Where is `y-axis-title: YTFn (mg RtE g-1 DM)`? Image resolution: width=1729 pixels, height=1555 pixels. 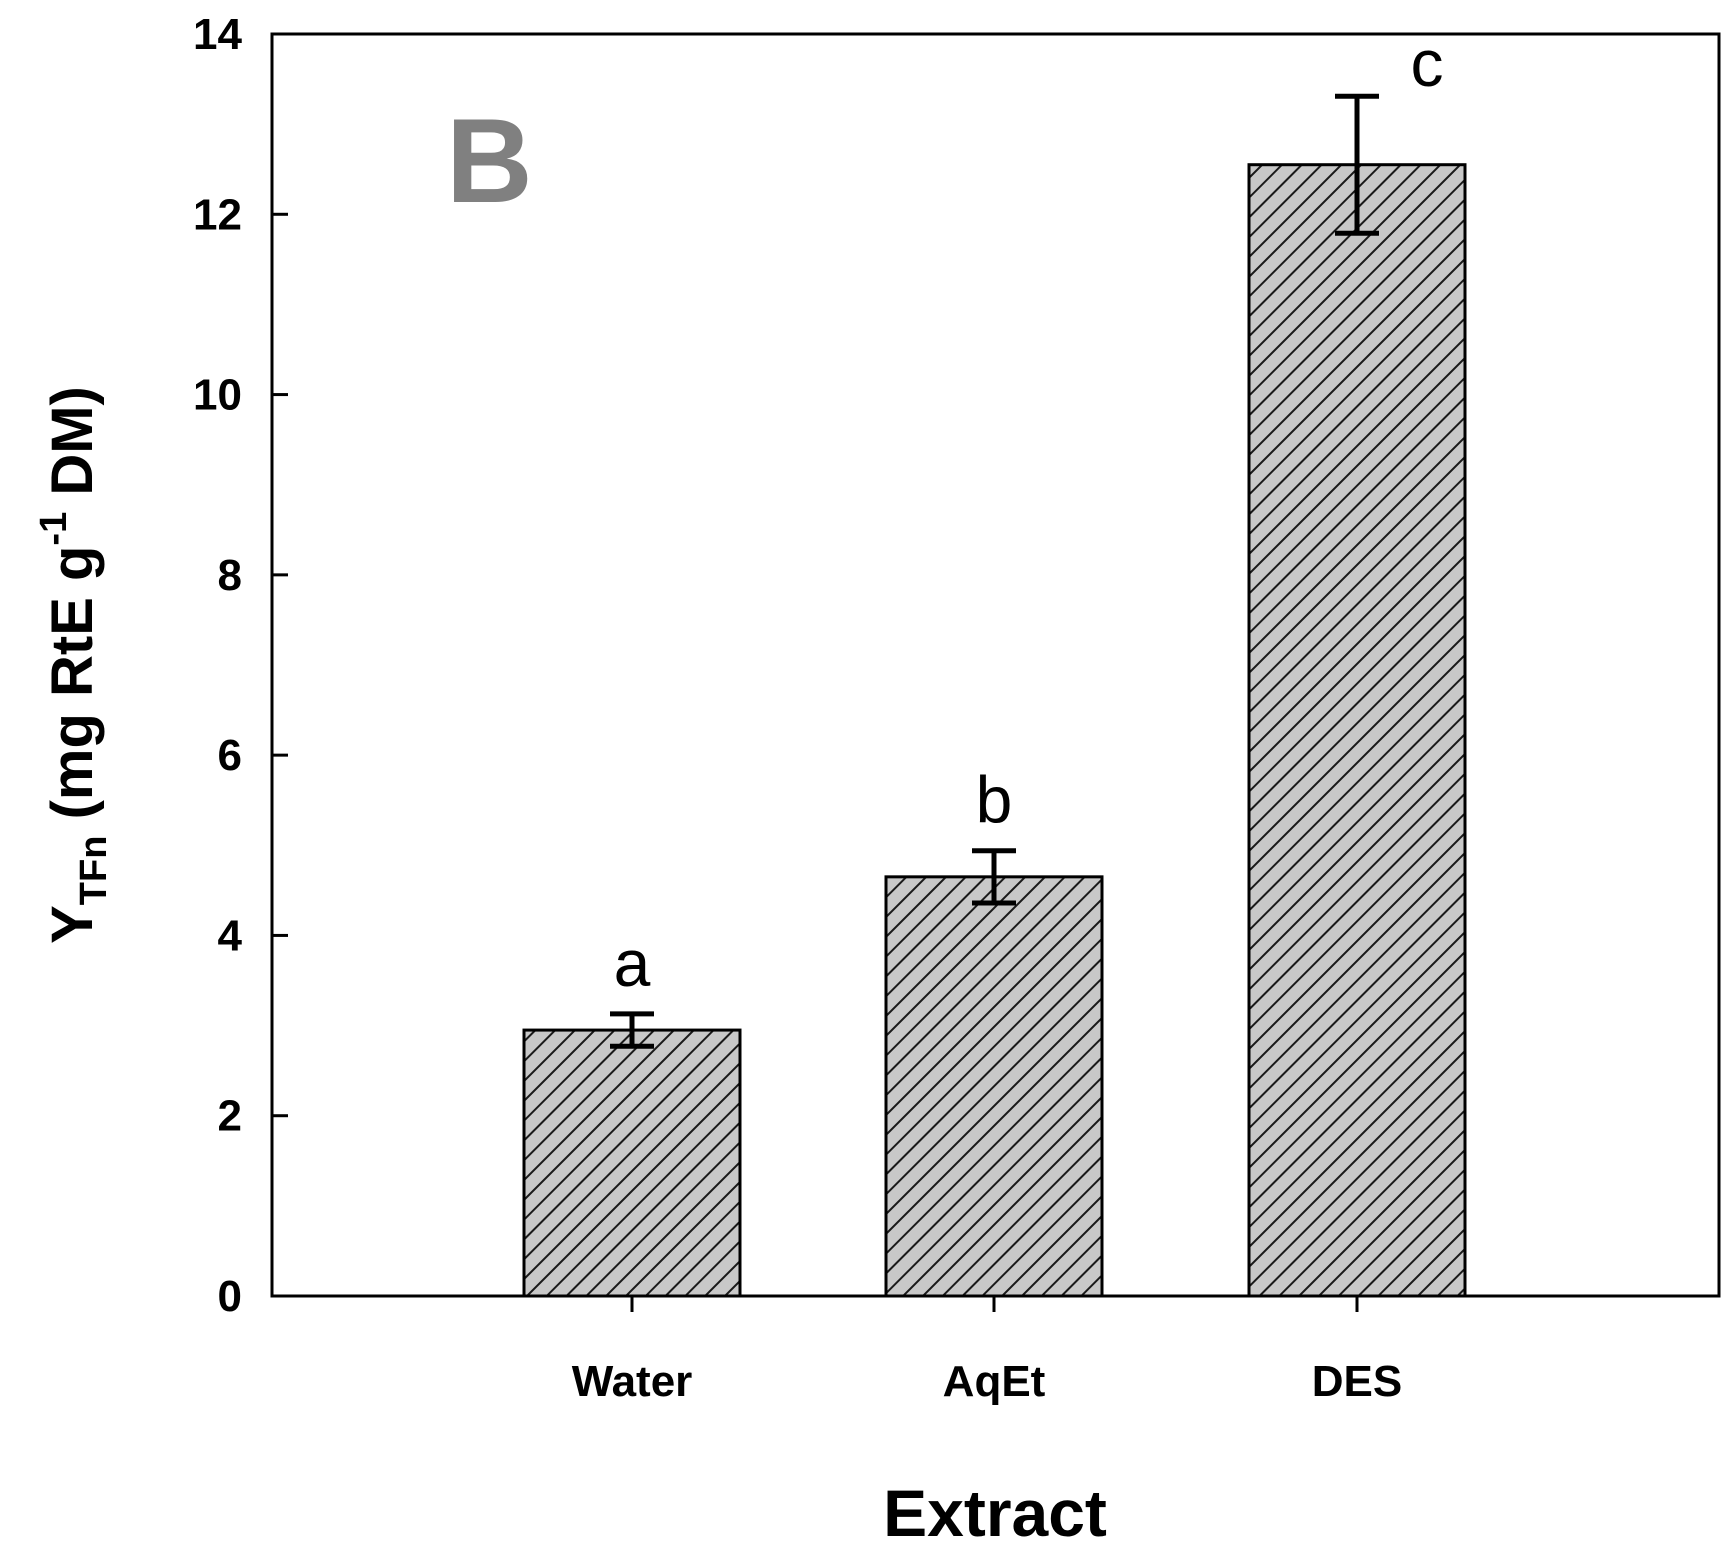 y-axis-title: YTFn (mg RtE g-1 DM) is located at coordinates (74, 665).